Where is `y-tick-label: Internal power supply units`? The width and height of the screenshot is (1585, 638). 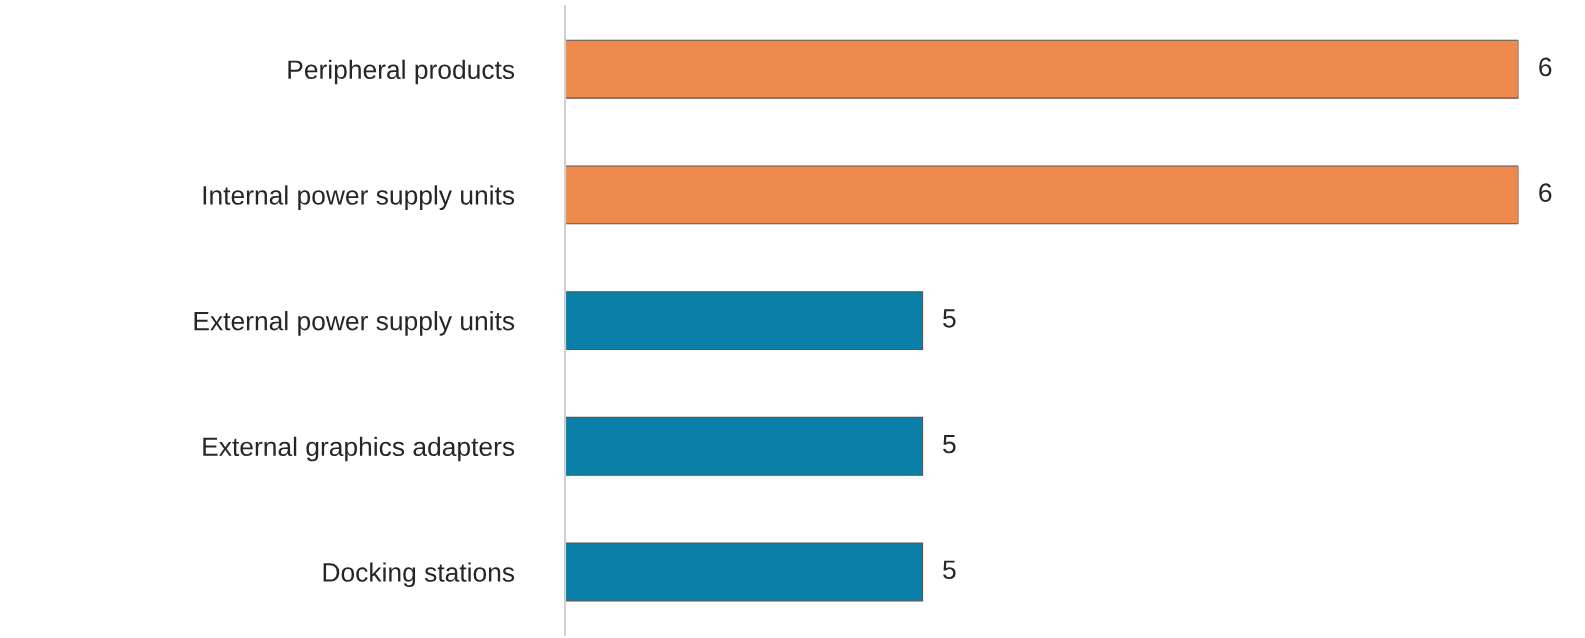 y-tick-label: Internal power supply units is located at coordinates (359, 197).